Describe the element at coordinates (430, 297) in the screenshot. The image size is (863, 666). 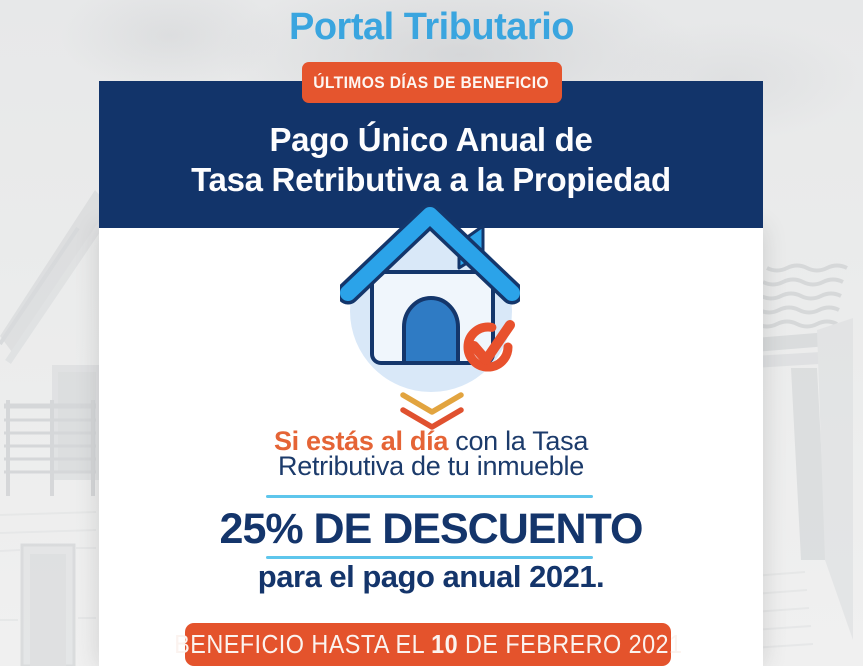
I see `house-icon` at that location.